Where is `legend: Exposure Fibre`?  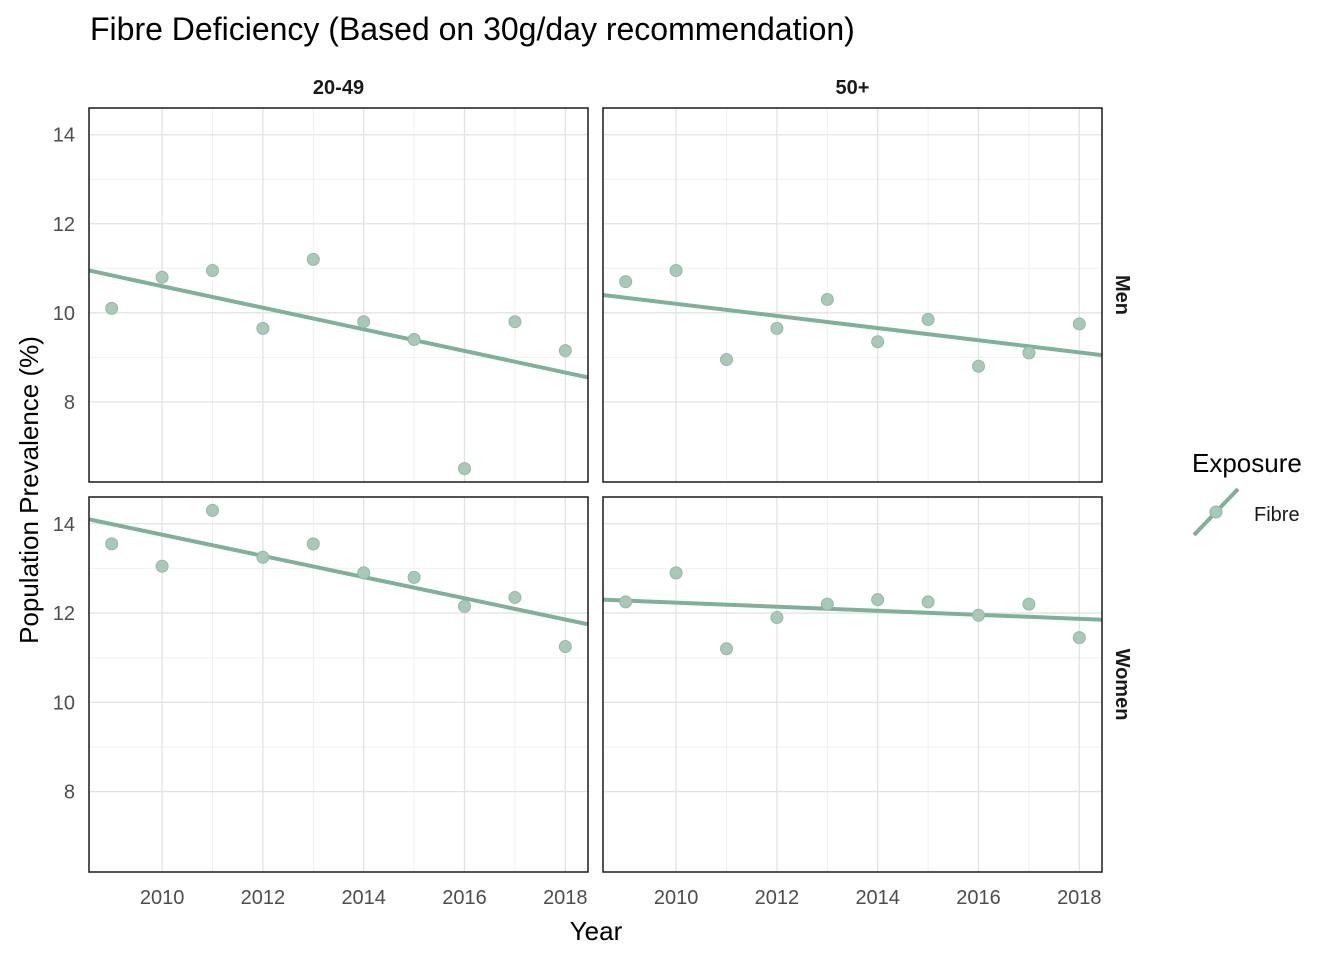
legend: Exposure Fibre is located at coordinates (1247, 492).